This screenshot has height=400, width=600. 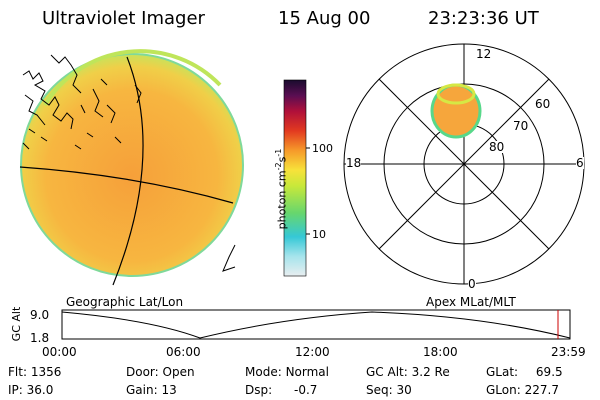 I want to click on altitude-curve, so click(x=316, y=325).